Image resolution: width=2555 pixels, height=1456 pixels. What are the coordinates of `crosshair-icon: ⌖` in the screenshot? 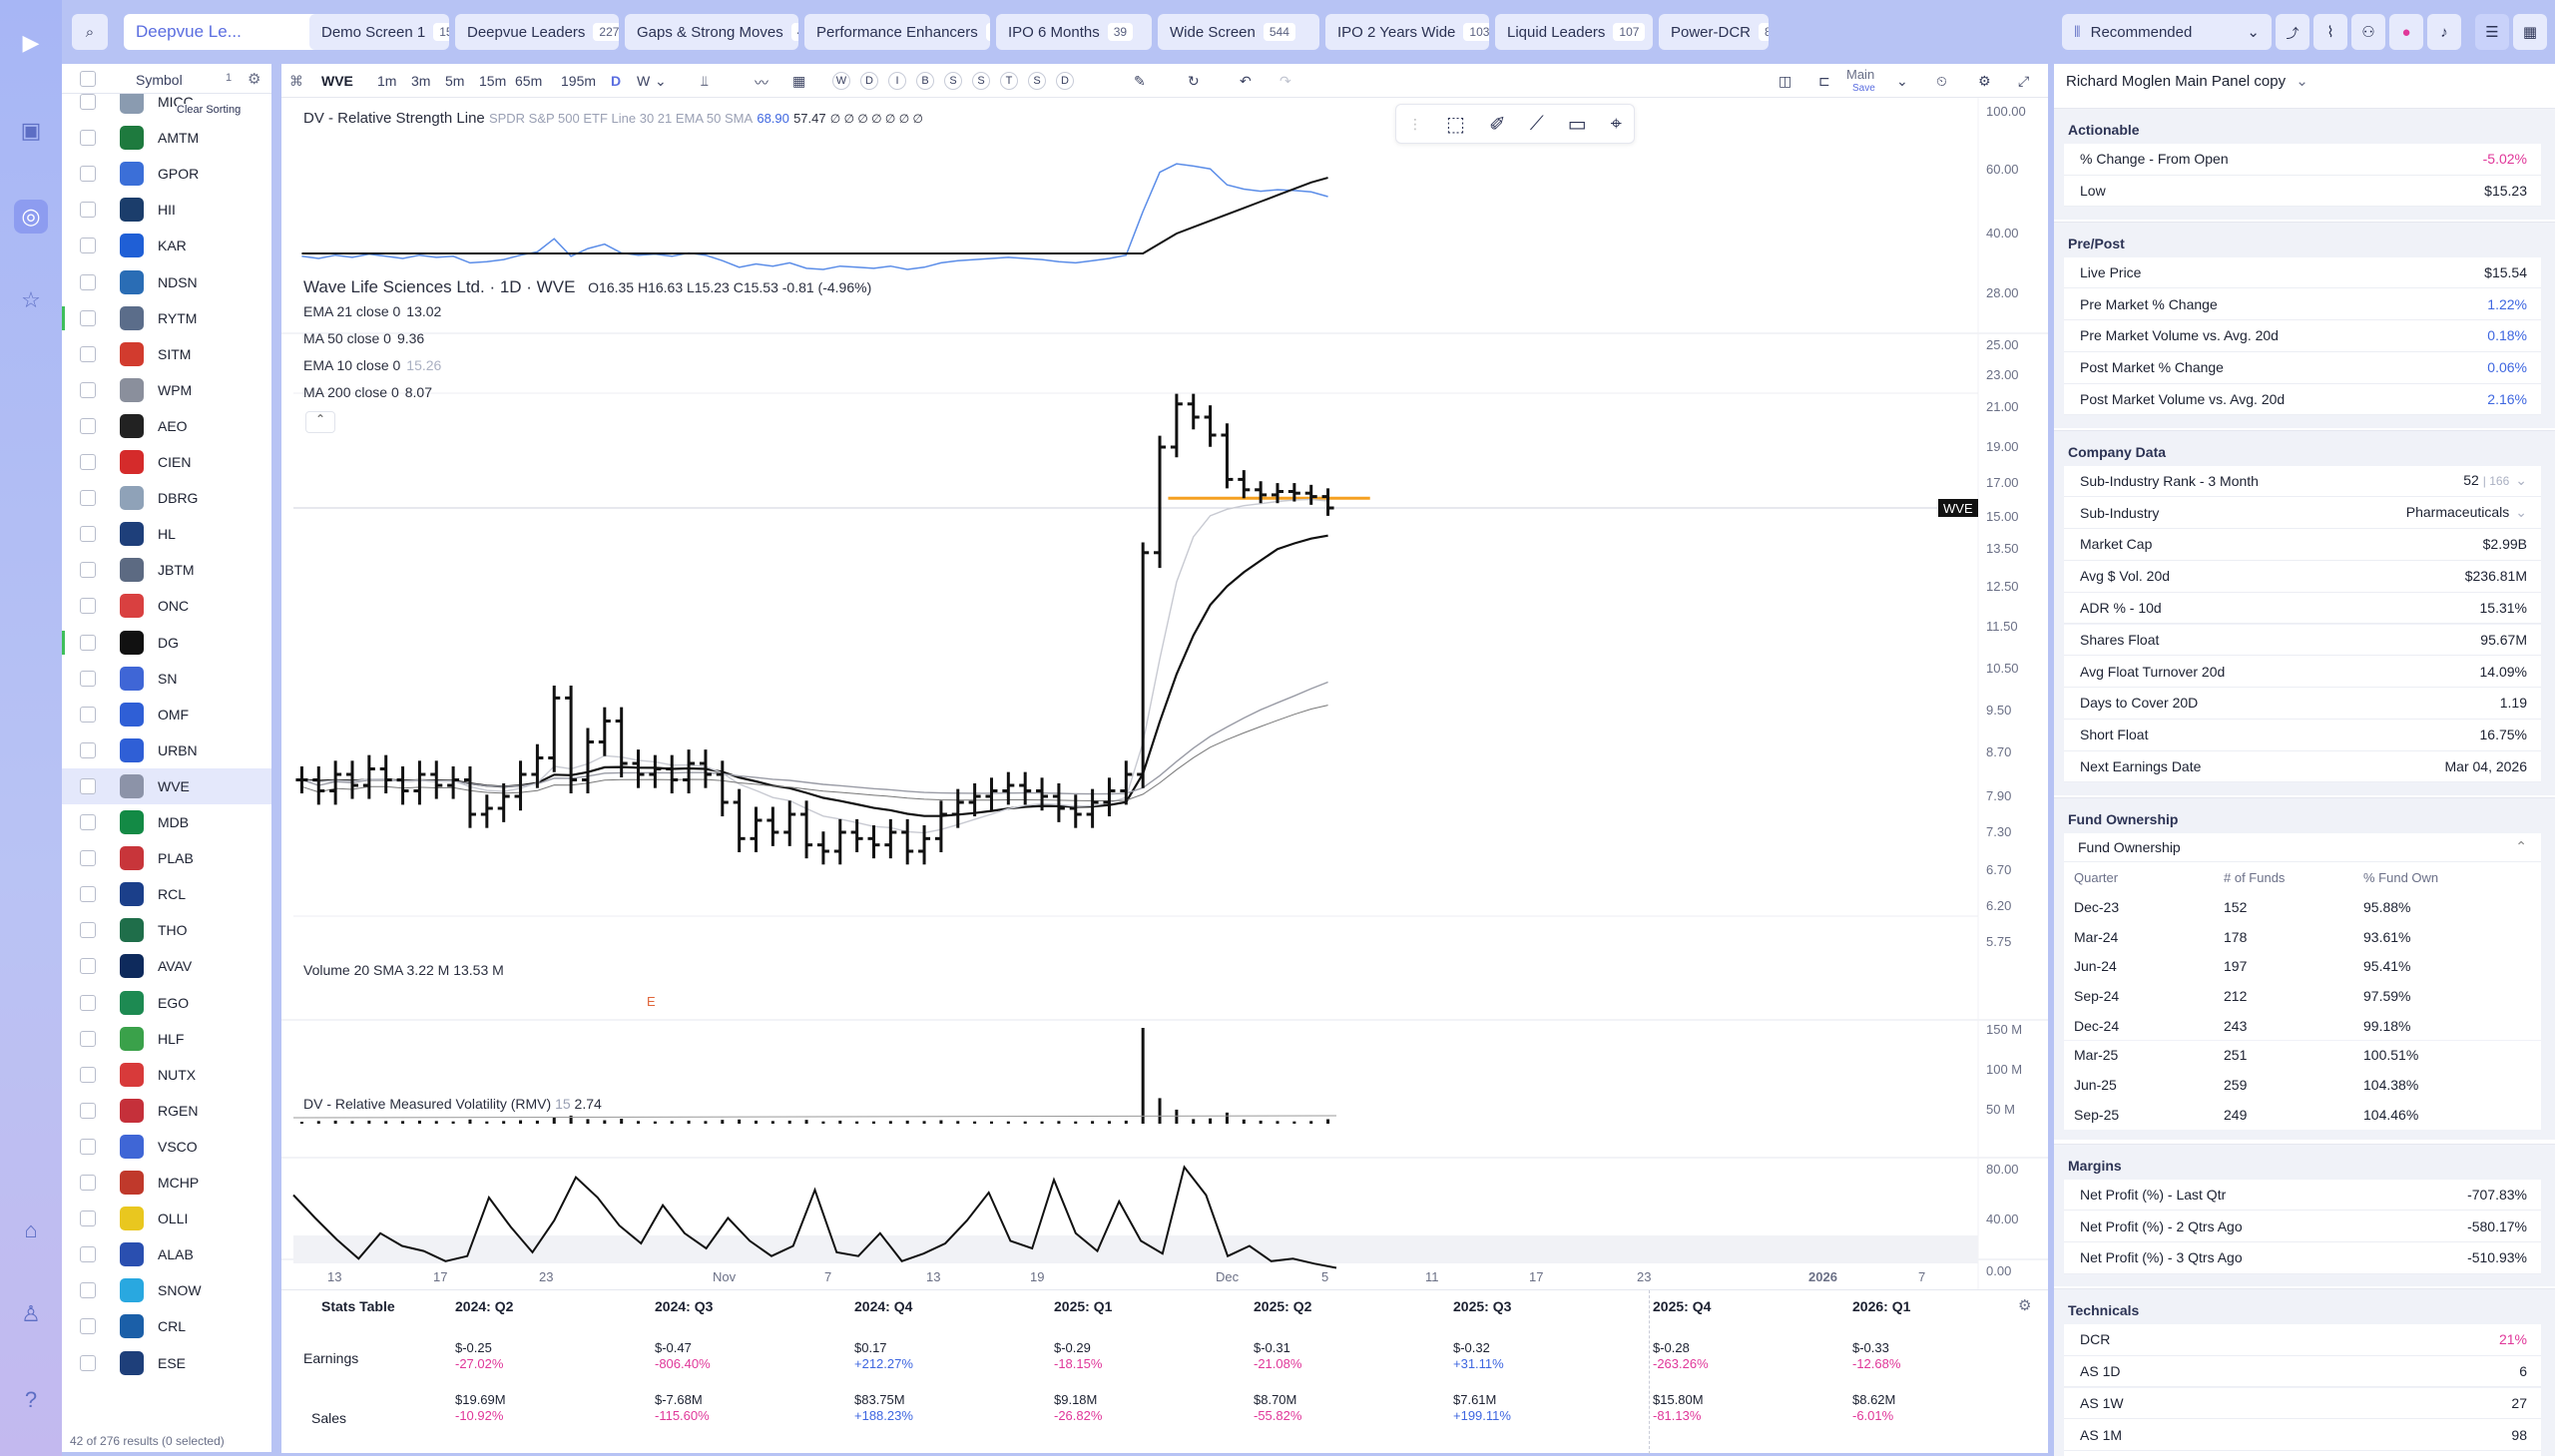 It's located at (1616, 124).